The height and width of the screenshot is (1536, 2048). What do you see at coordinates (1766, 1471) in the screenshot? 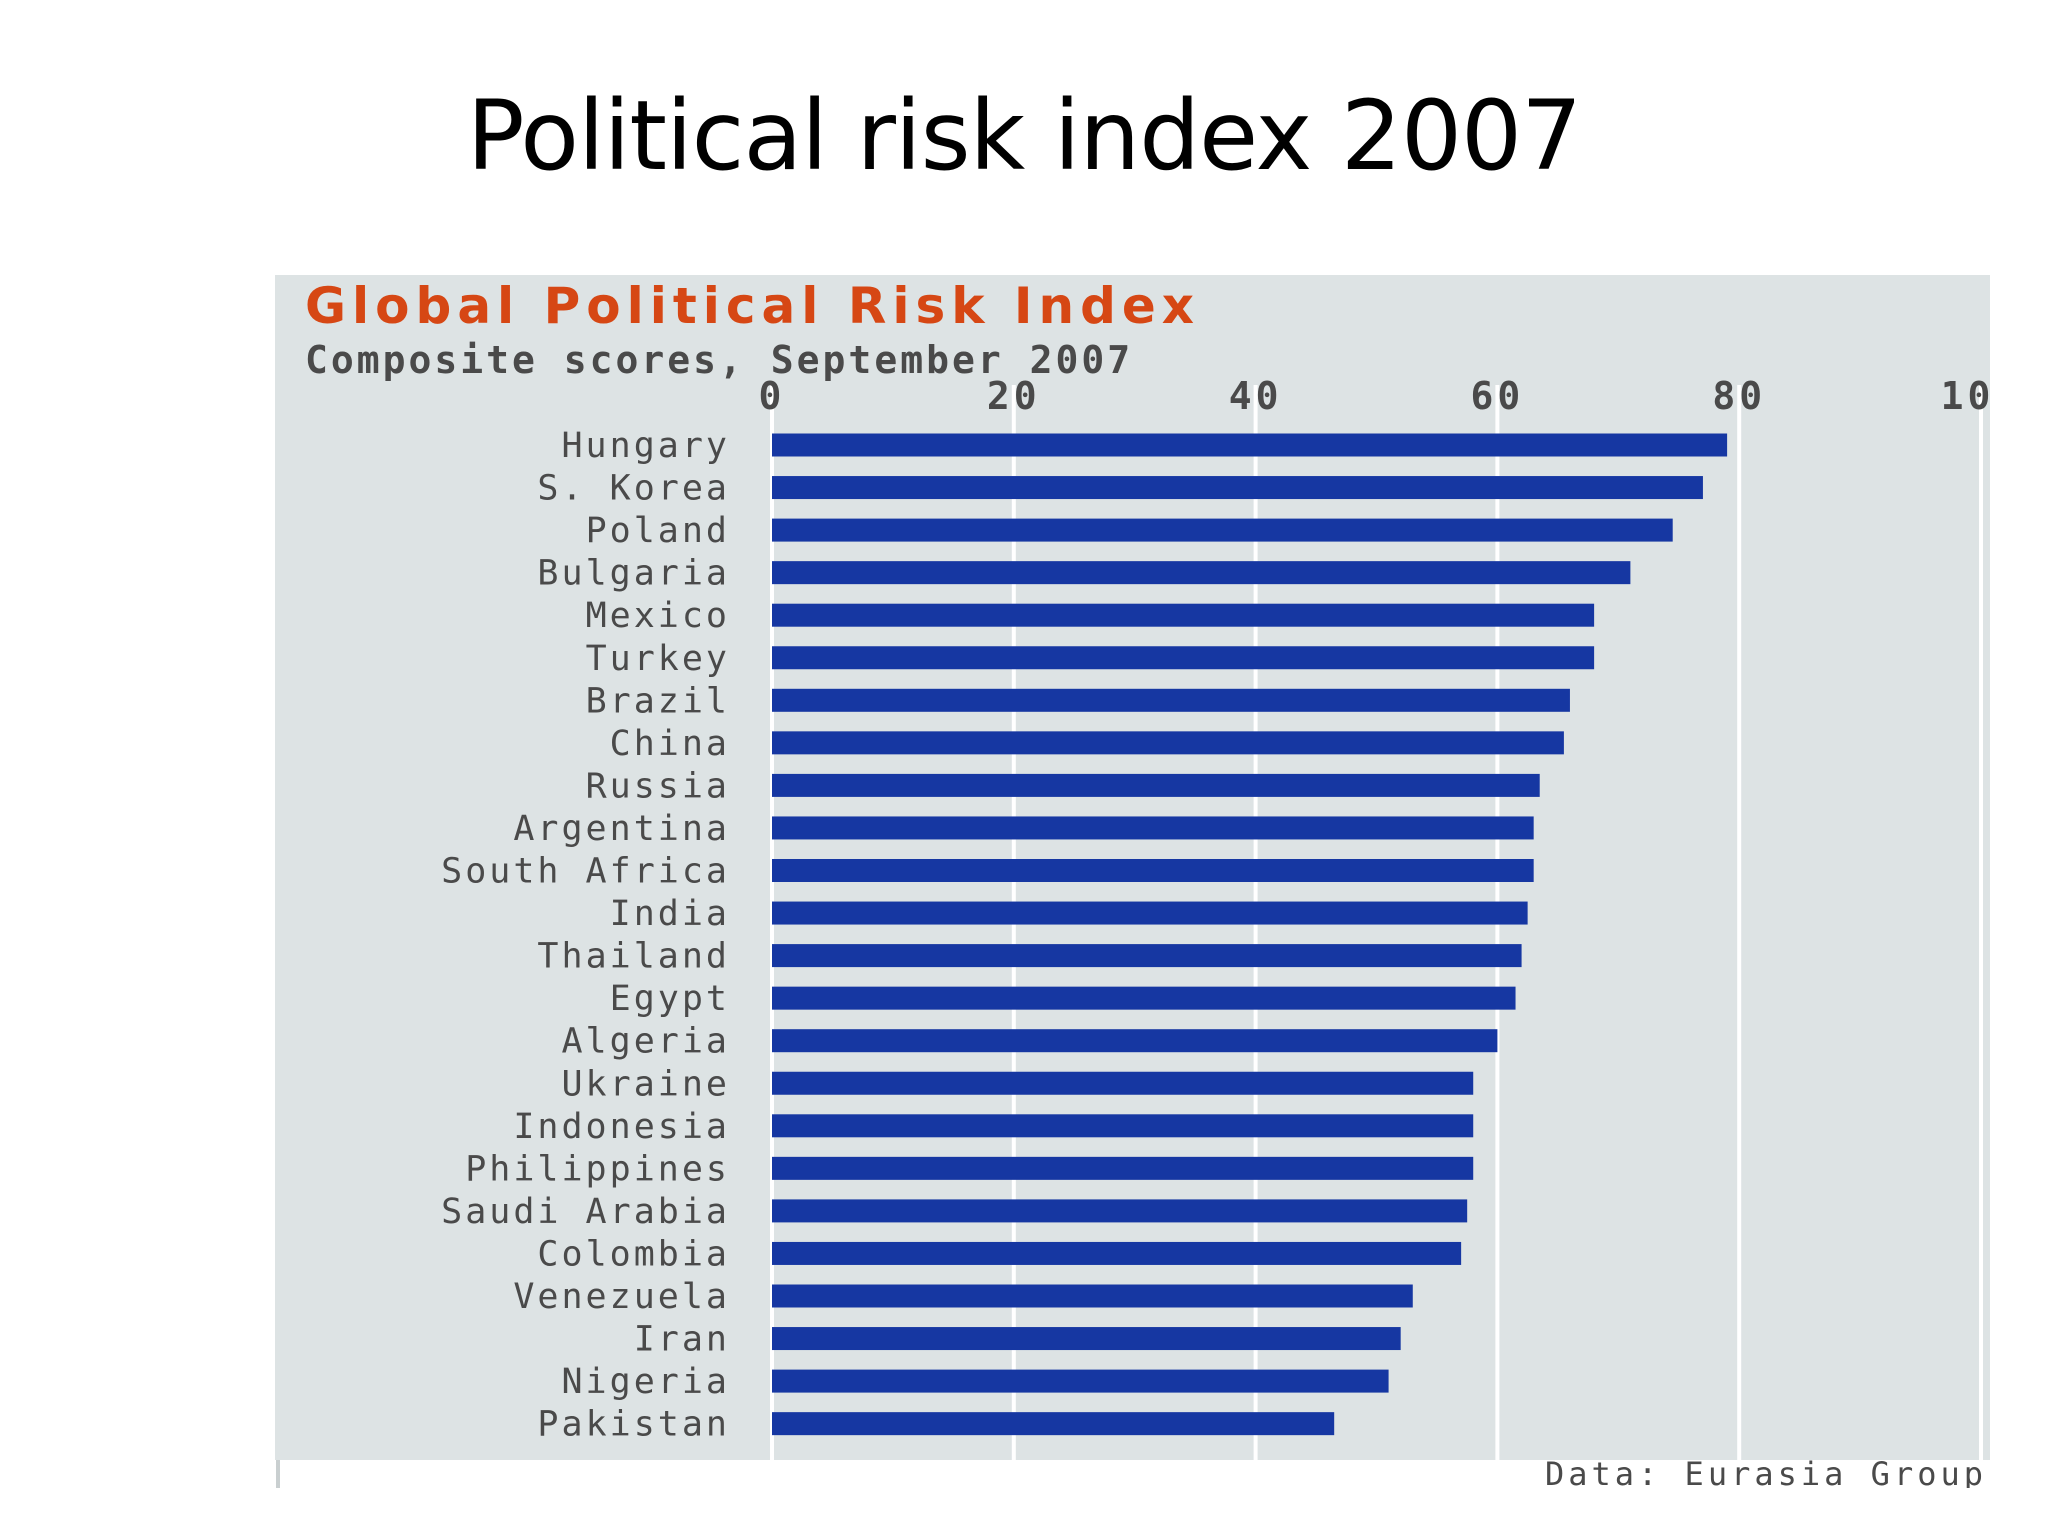
I see `source-note: Data: Eurasia Group` at bounding box center [1766, 1471].